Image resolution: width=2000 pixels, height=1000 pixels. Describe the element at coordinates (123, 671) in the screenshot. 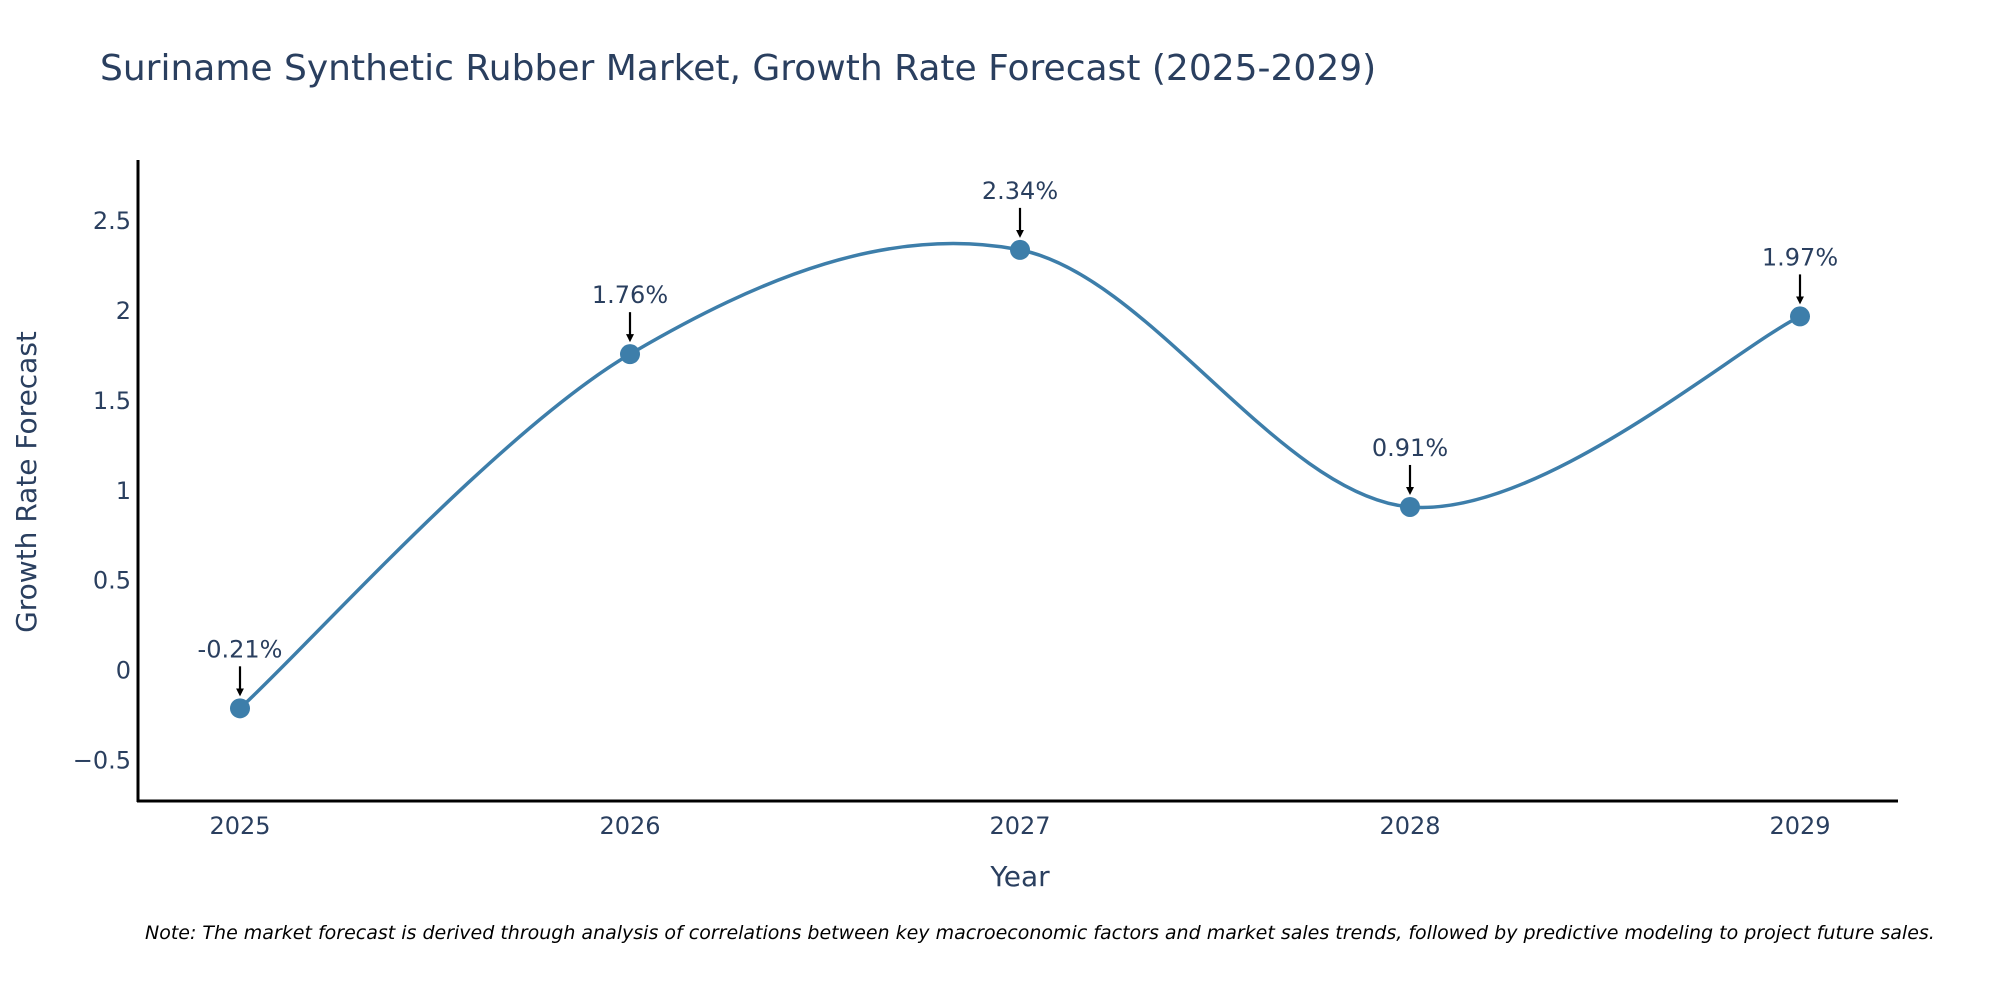

I see `y-tick-label: 0` at that location.